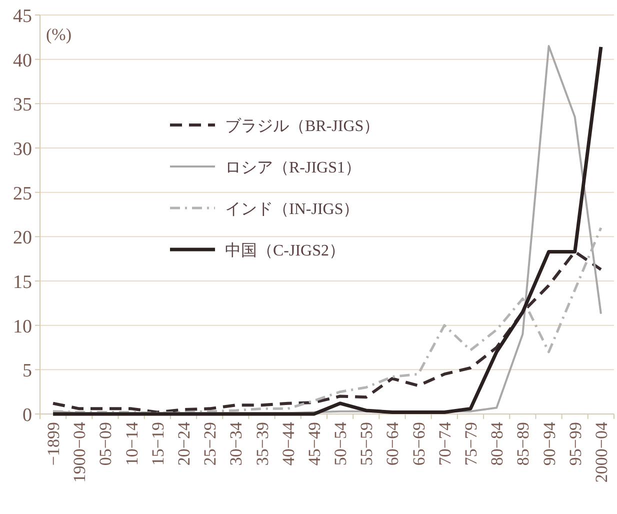 This screenshot has height=514, width=617. What do you see at coordinates (340, 444) in the screenshot?
I see `x-tick-label: 50−54` at bounding box center [340, 444].